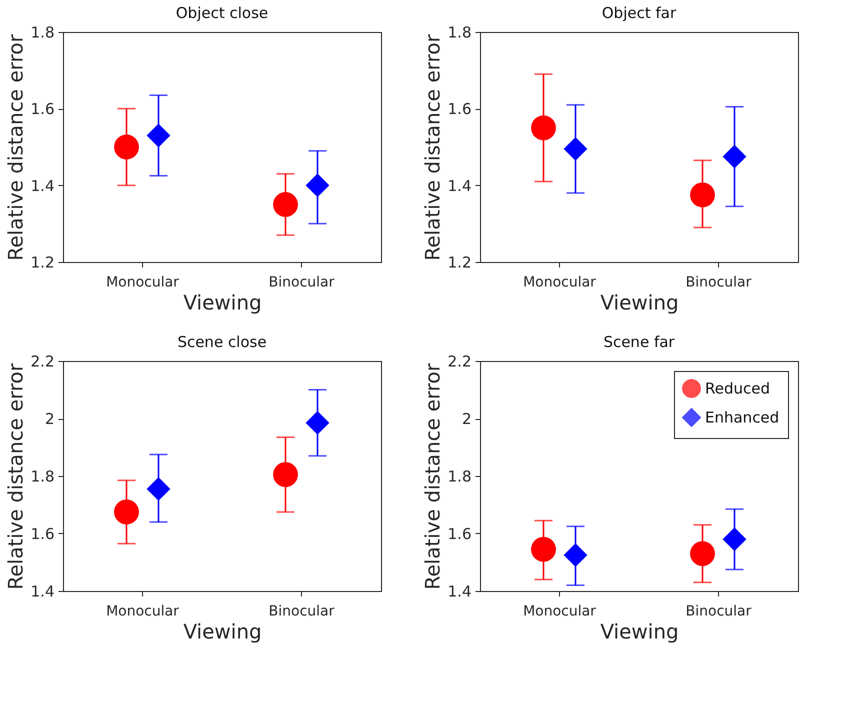 This screenshot has width=851, height=716. What do you see at coordinates (639, 13) in the screenshot?
I see `chart-title: Object far` at bounding box center [639, 13].